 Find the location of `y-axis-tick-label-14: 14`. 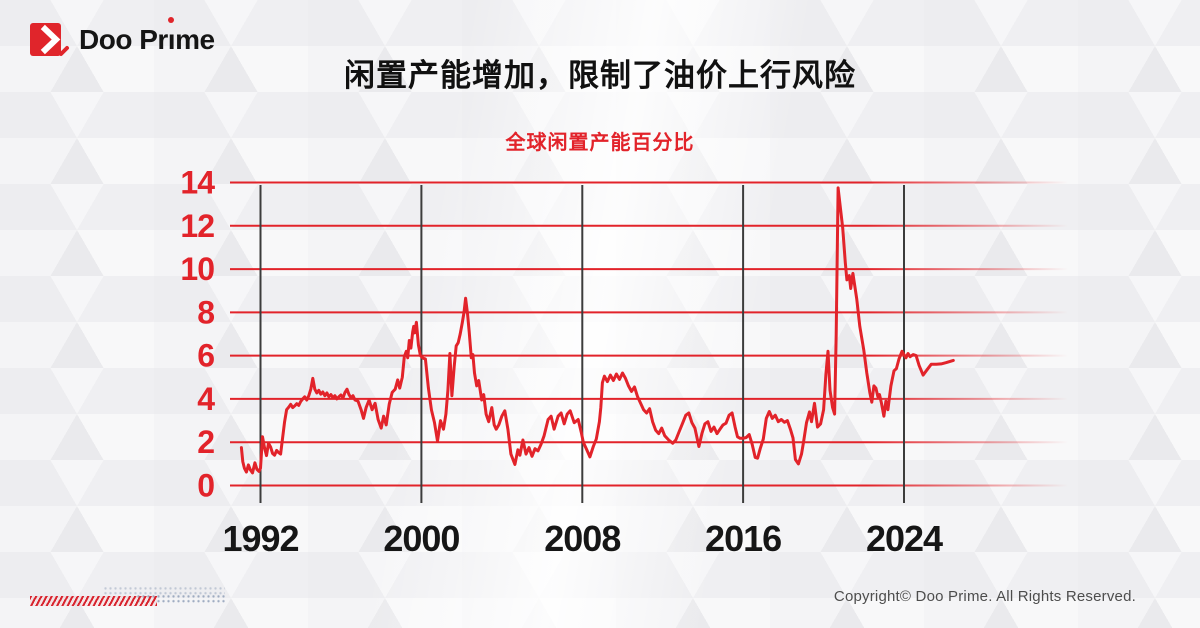

y-axis-tick-label-14: 14 is located at coordinates (197, 183).